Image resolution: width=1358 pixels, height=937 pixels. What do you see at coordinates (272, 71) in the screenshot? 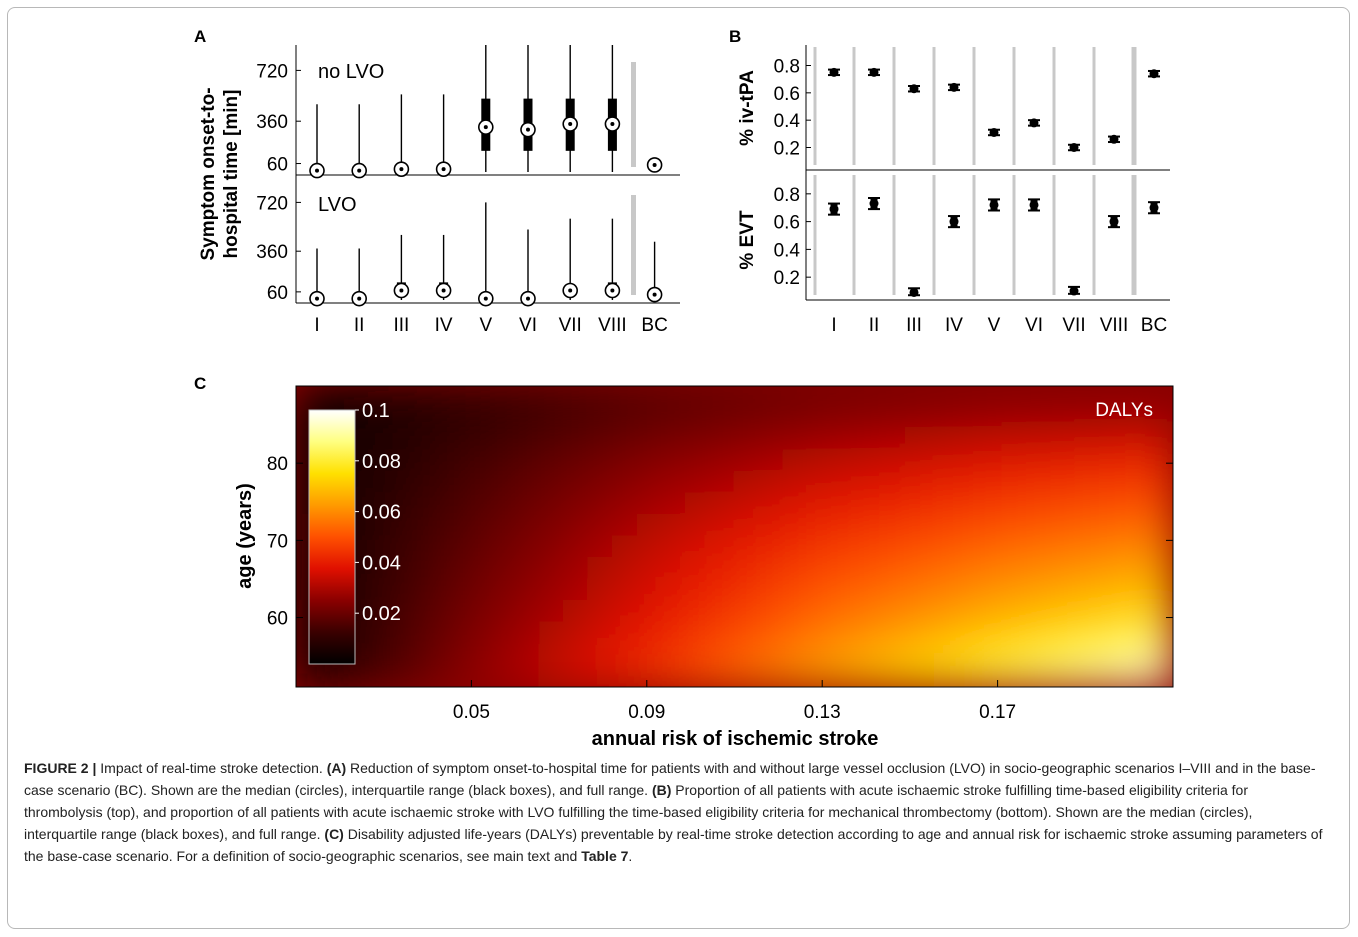
I see `panel-a-top-ytick-label: 720` at bounding box center [272, 71].